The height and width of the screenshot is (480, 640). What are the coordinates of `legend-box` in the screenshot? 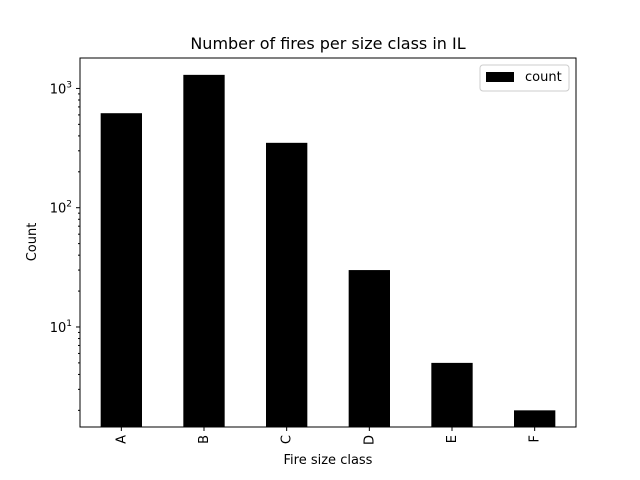 It's located at (524, 78).